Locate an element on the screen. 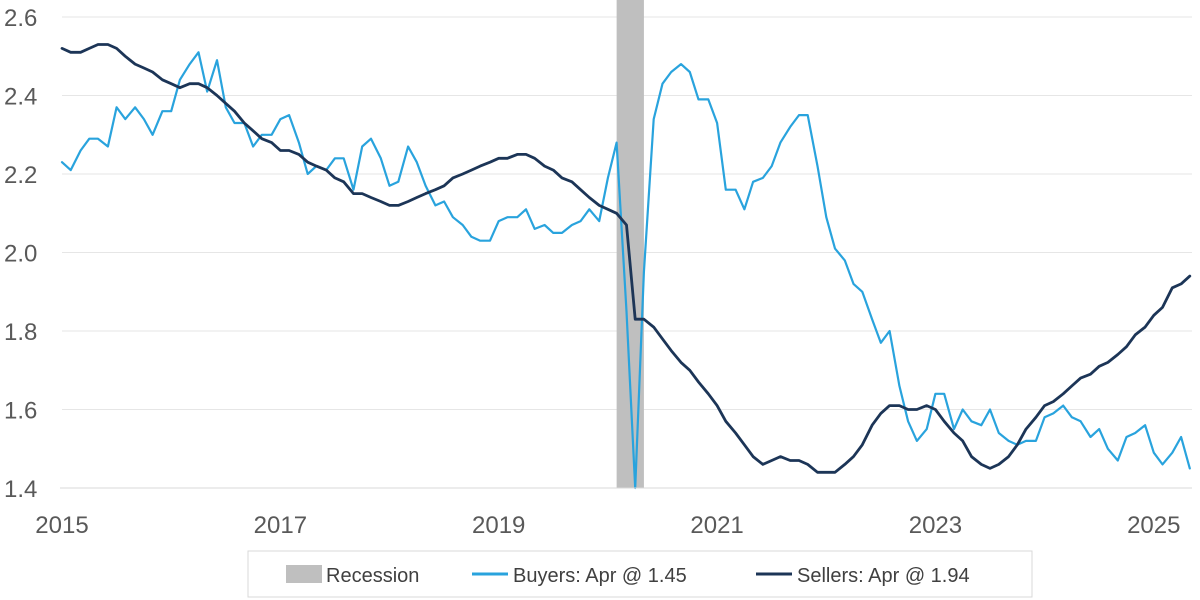 The width and height of the screenshot is (1200, 600). y-tick-label: 2.6 is located at coordinates (20, 18).